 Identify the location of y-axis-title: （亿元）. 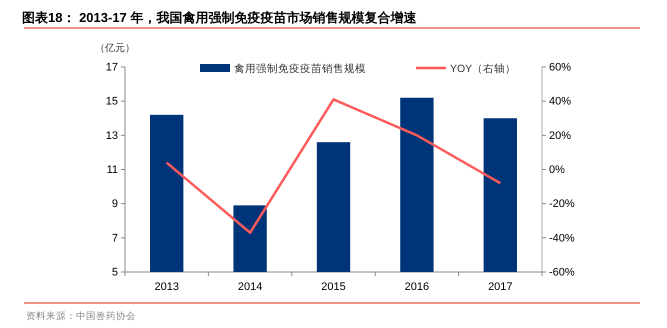
(115, 48).